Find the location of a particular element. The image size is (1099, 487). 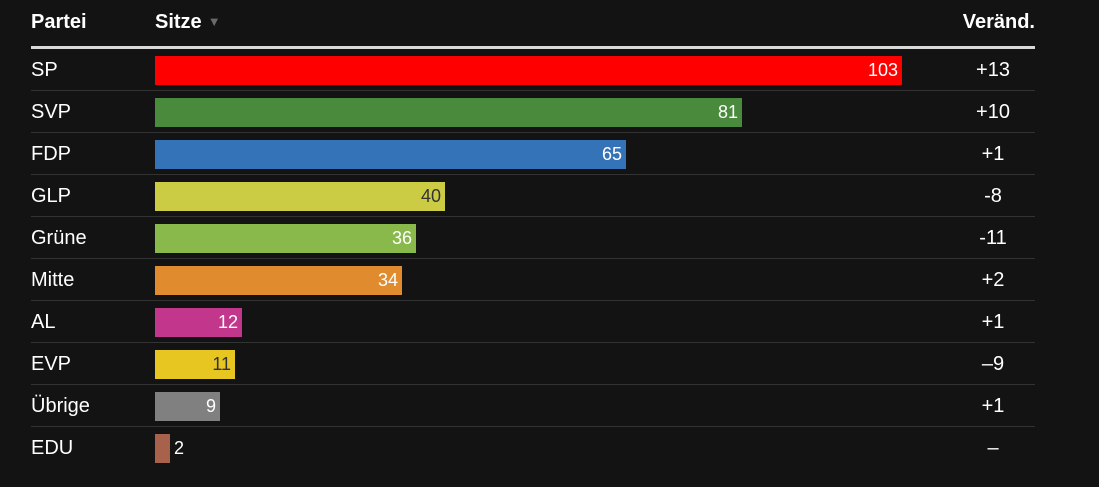

bar-track: 65 is located at coordinates (528, 154).